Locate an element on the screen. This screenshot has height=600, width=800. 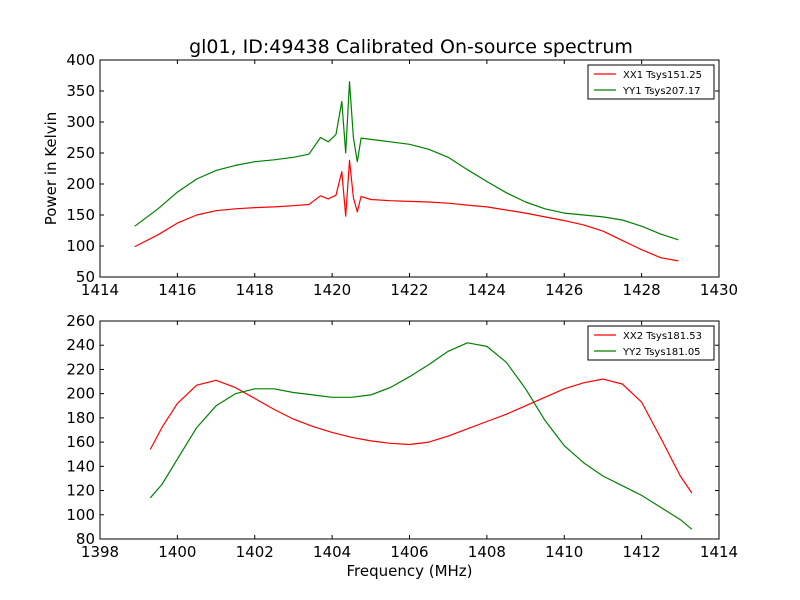
x-tick-label: 1422 is located at coordinates (409, 290).